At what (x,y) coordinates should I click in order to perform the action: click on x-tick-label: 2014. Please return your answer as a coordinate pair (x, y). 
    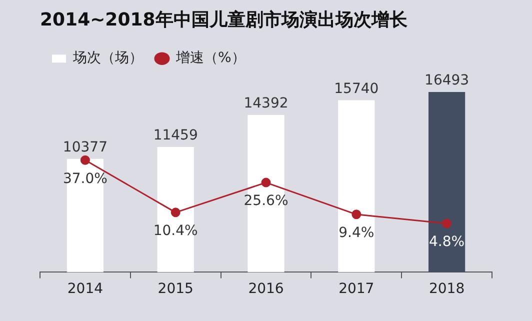
    Looking at the image, I should click on (85, 289).